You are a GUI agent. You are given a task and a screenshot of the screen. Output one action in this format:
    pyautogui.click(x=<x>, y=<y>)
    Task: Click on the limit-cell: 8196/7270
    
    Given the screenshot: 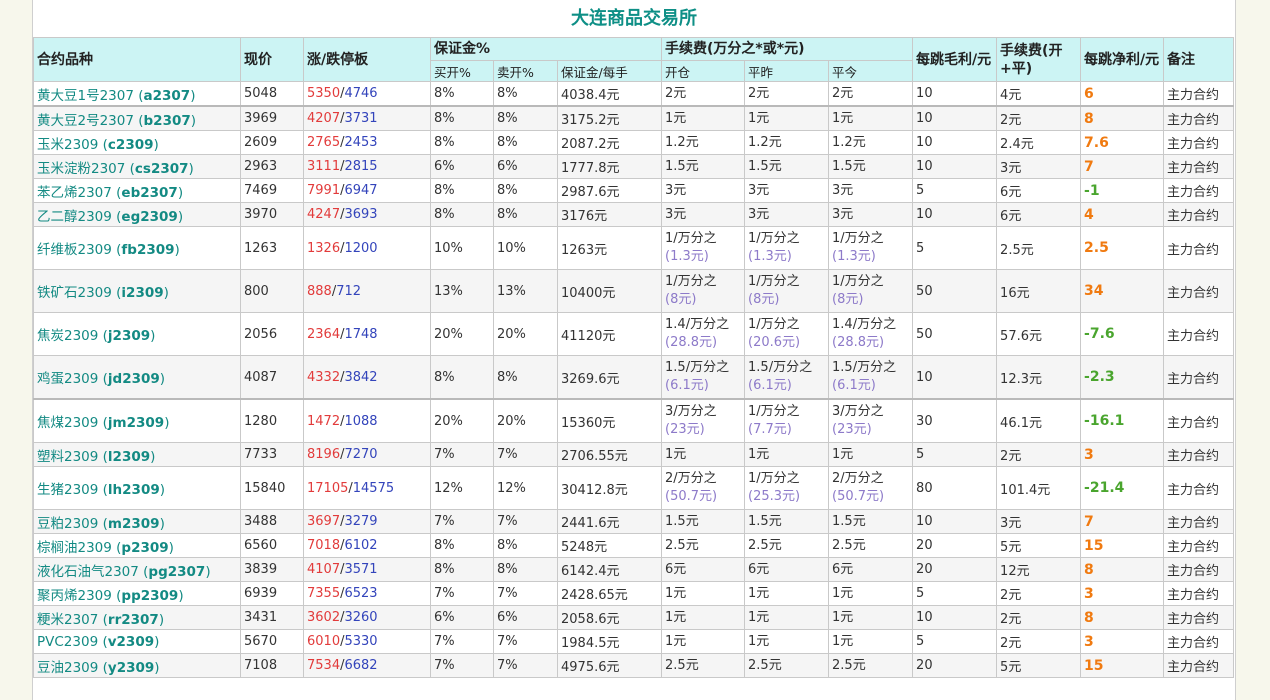 What is the action you would take?
    pyautogui.click(x=367, y=454)
    